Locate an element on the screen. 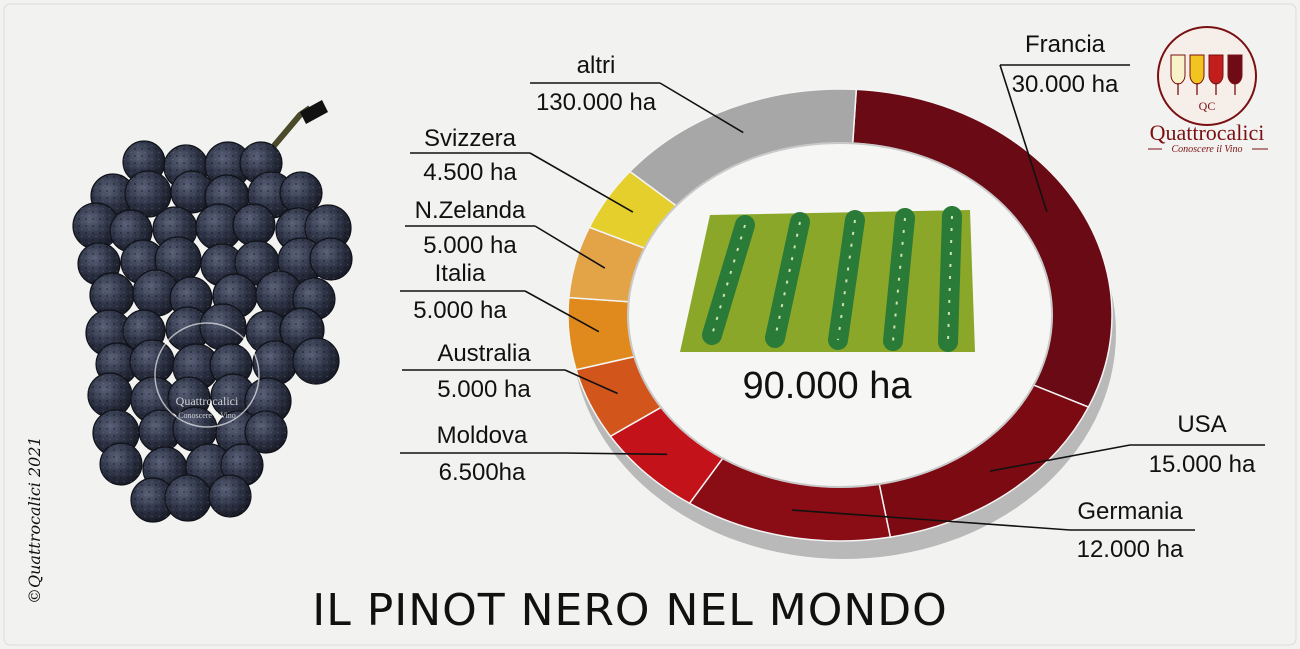 Image resolution: width=1300 pixels, height=649 pixels. slice-value-svizzera: 4.500 ha is located at coordinates (470, 172).